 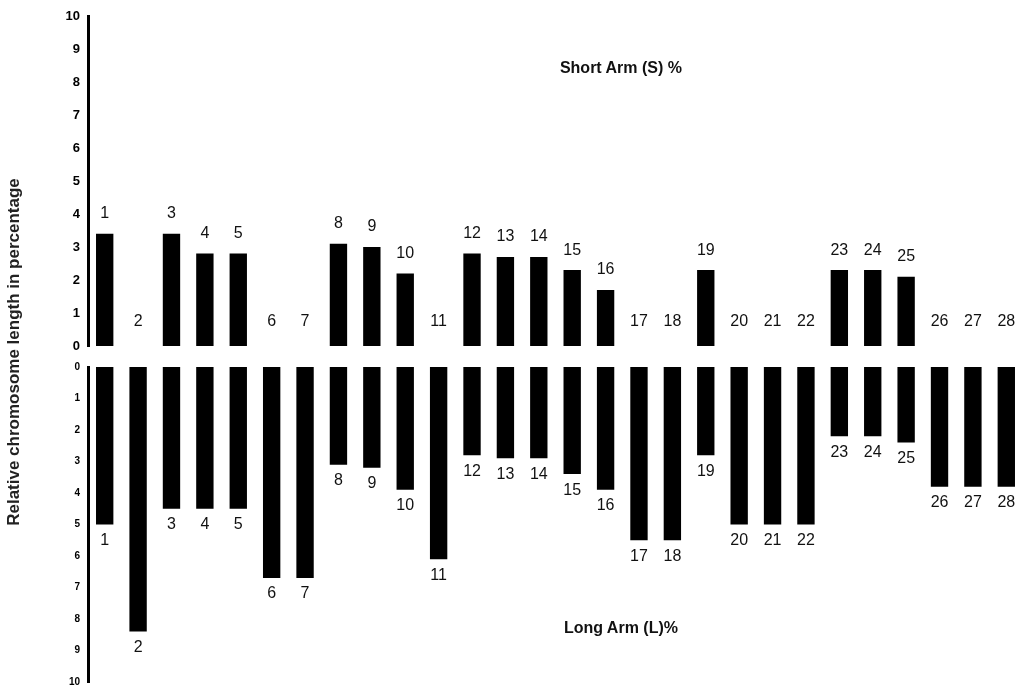 I want to click on x-tick-label: 2, so click(x=138, y=321).